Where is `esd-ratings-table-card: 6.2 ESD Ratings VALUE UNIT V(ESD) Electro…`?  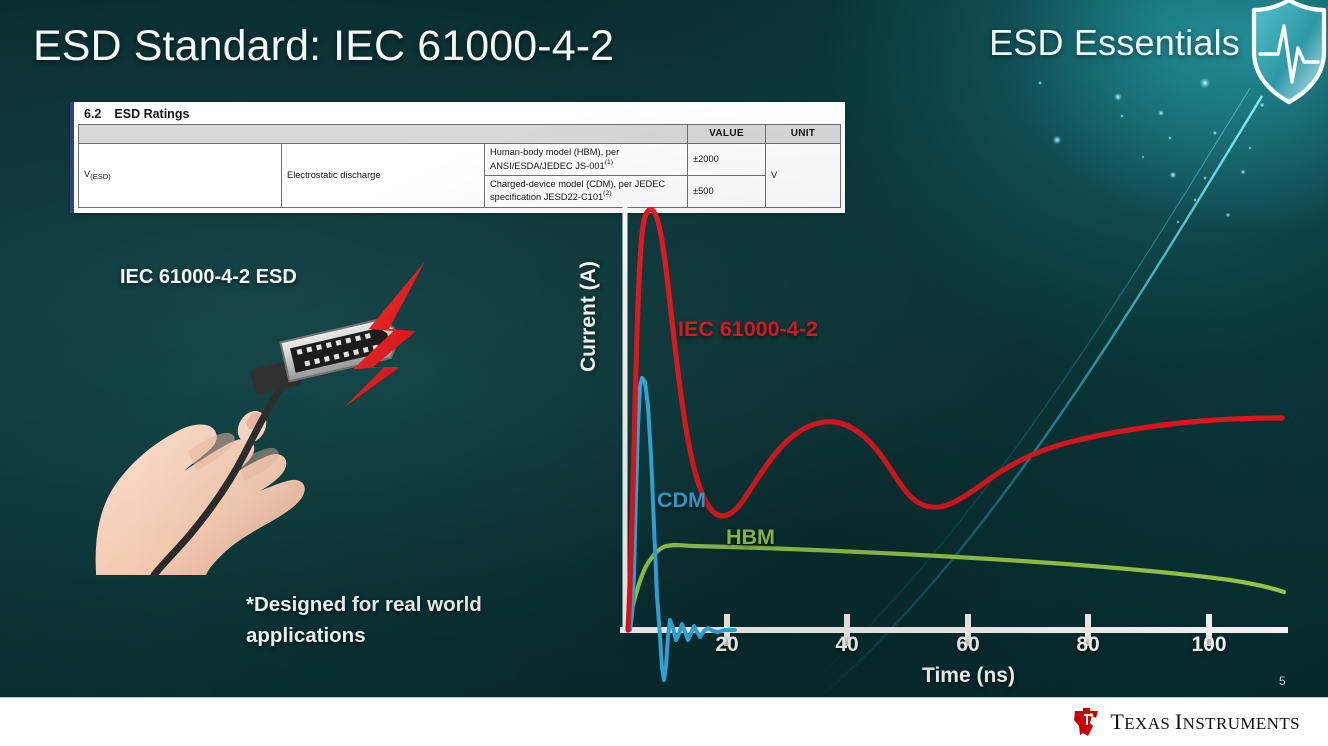
esd-ratings-table-card: 6.2 ESD Ratings VALUE UNIT V(ESD) Electro… is located at coordinates (457, 157).